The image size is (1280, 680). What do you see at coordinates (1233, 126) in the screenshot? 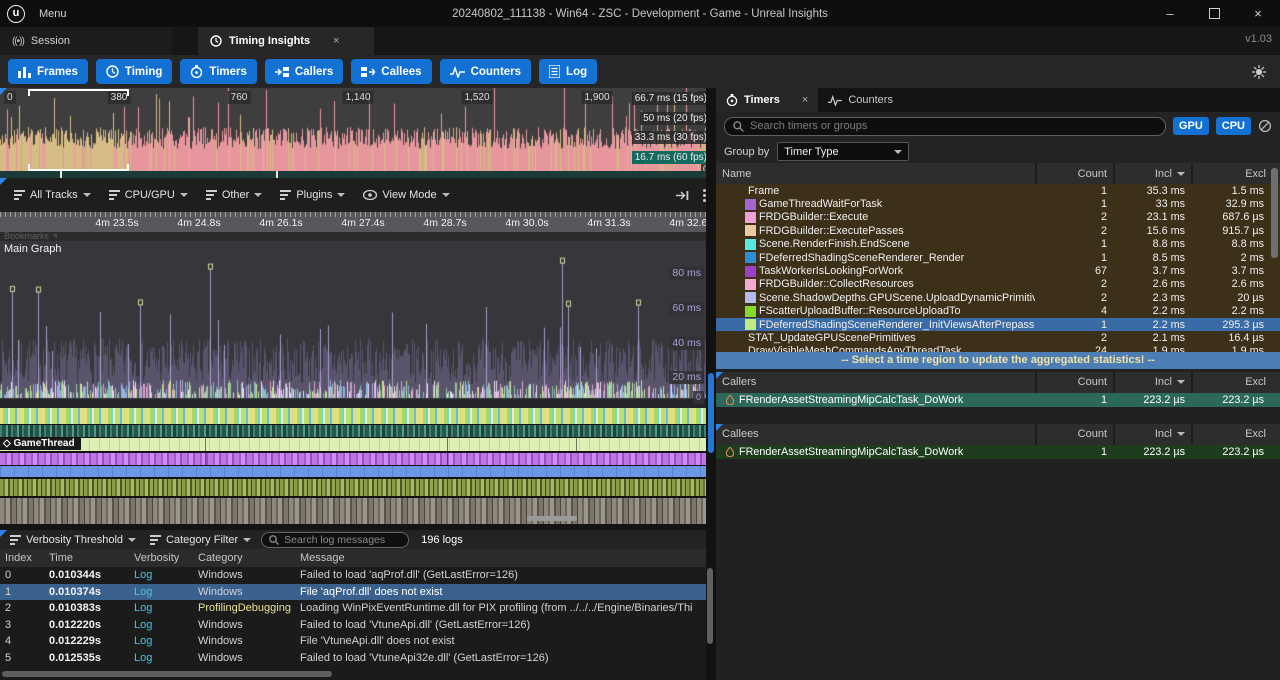
I see `cpu-toggle-button: CPU` at bounding box center [1233, 126].